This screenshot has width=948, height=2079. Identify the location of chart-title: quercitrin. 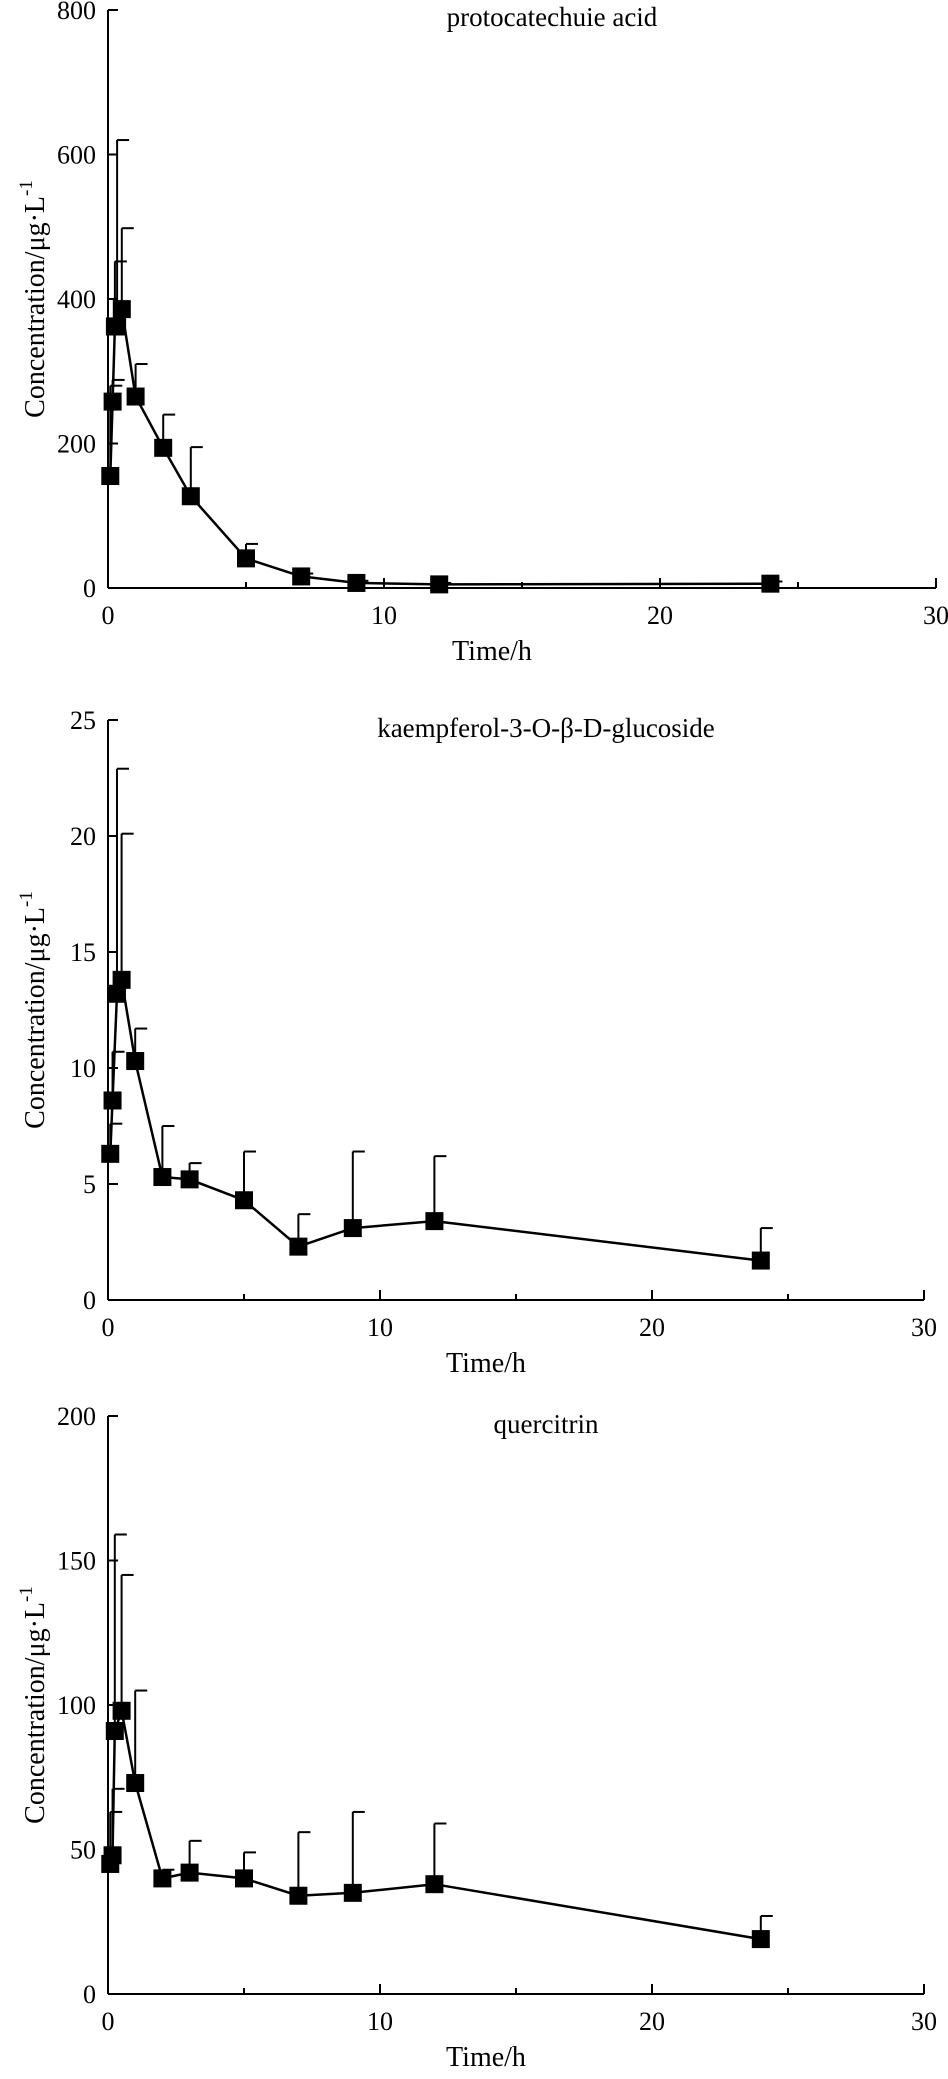
(546, 1424).